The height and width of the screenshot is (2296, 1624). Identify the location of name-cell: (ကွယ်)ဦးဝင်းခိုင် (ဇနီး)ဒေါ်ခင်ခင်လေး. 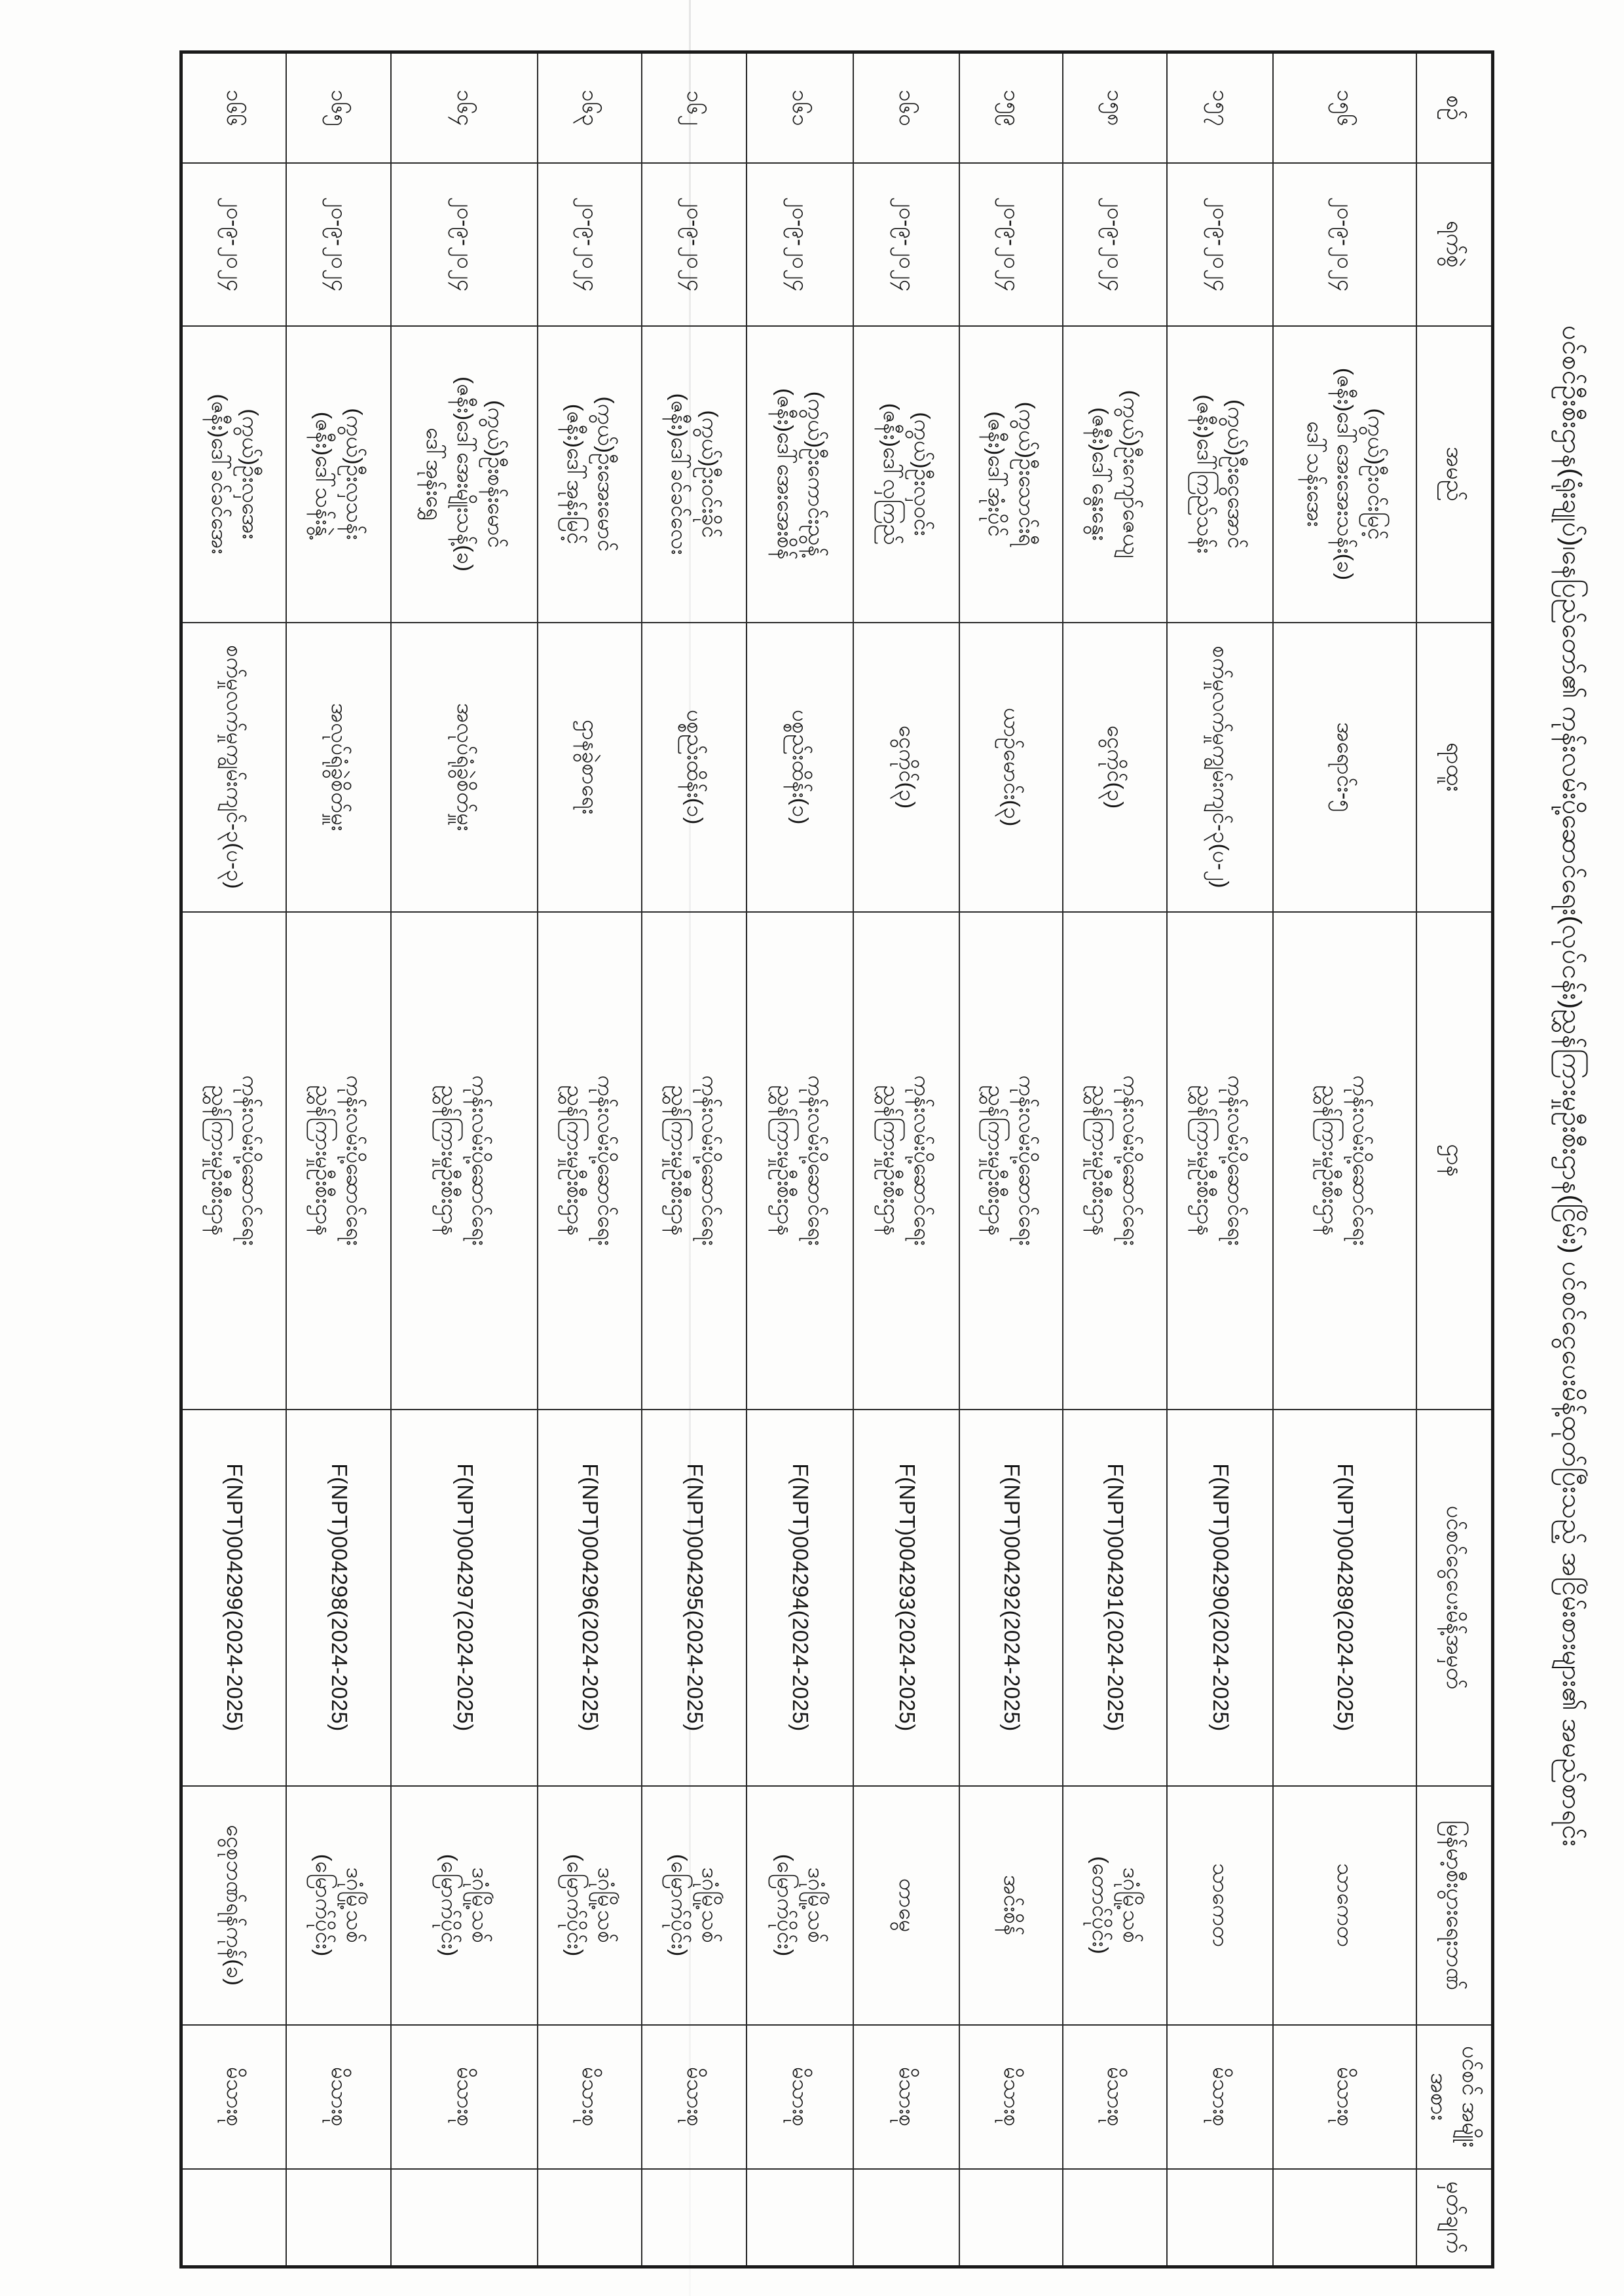
(694, 474).